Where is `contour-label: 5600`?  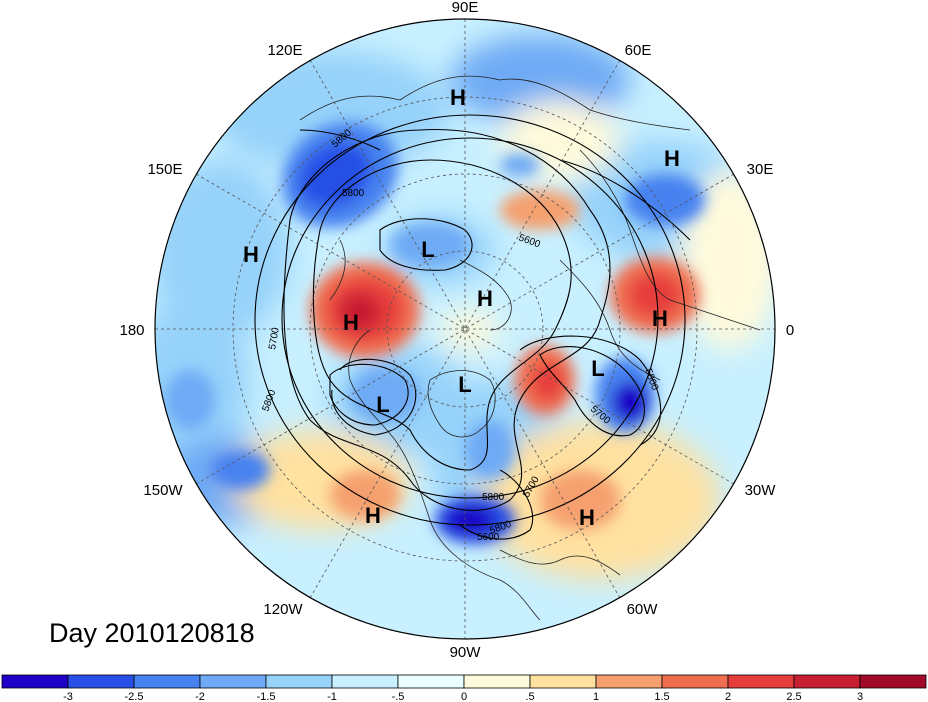 contour-label: 5600 is located at coordinates (488, 537).